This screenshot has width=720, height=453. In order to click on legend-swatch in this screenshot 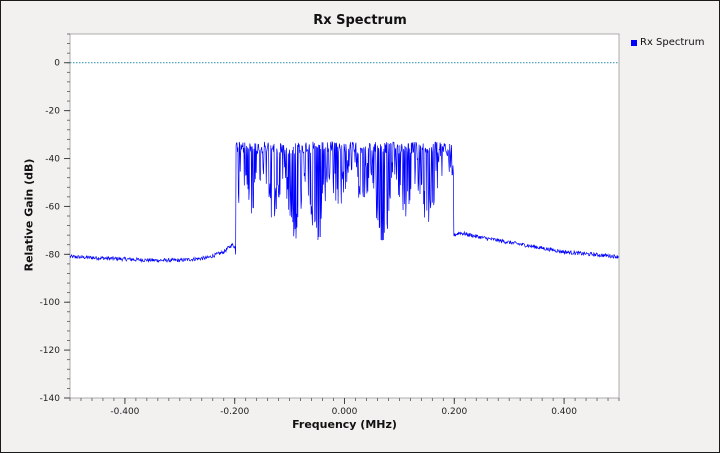, I will do `click(634, 42)`.